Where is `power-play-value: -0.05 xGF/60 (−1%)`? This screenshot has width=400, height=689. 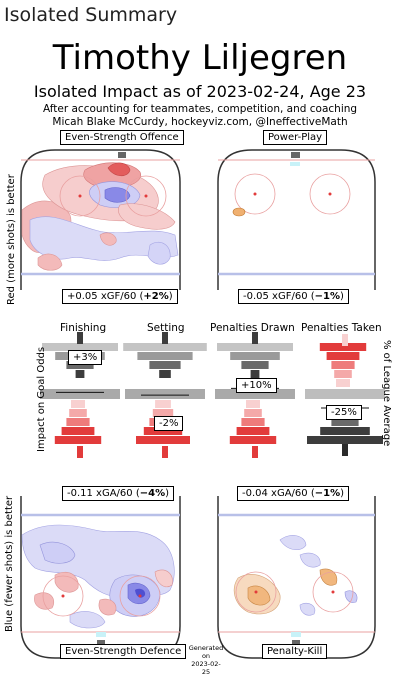 power-play-value: -0.05 xGF/60 (−1%) is located at coordinates (293, 296).